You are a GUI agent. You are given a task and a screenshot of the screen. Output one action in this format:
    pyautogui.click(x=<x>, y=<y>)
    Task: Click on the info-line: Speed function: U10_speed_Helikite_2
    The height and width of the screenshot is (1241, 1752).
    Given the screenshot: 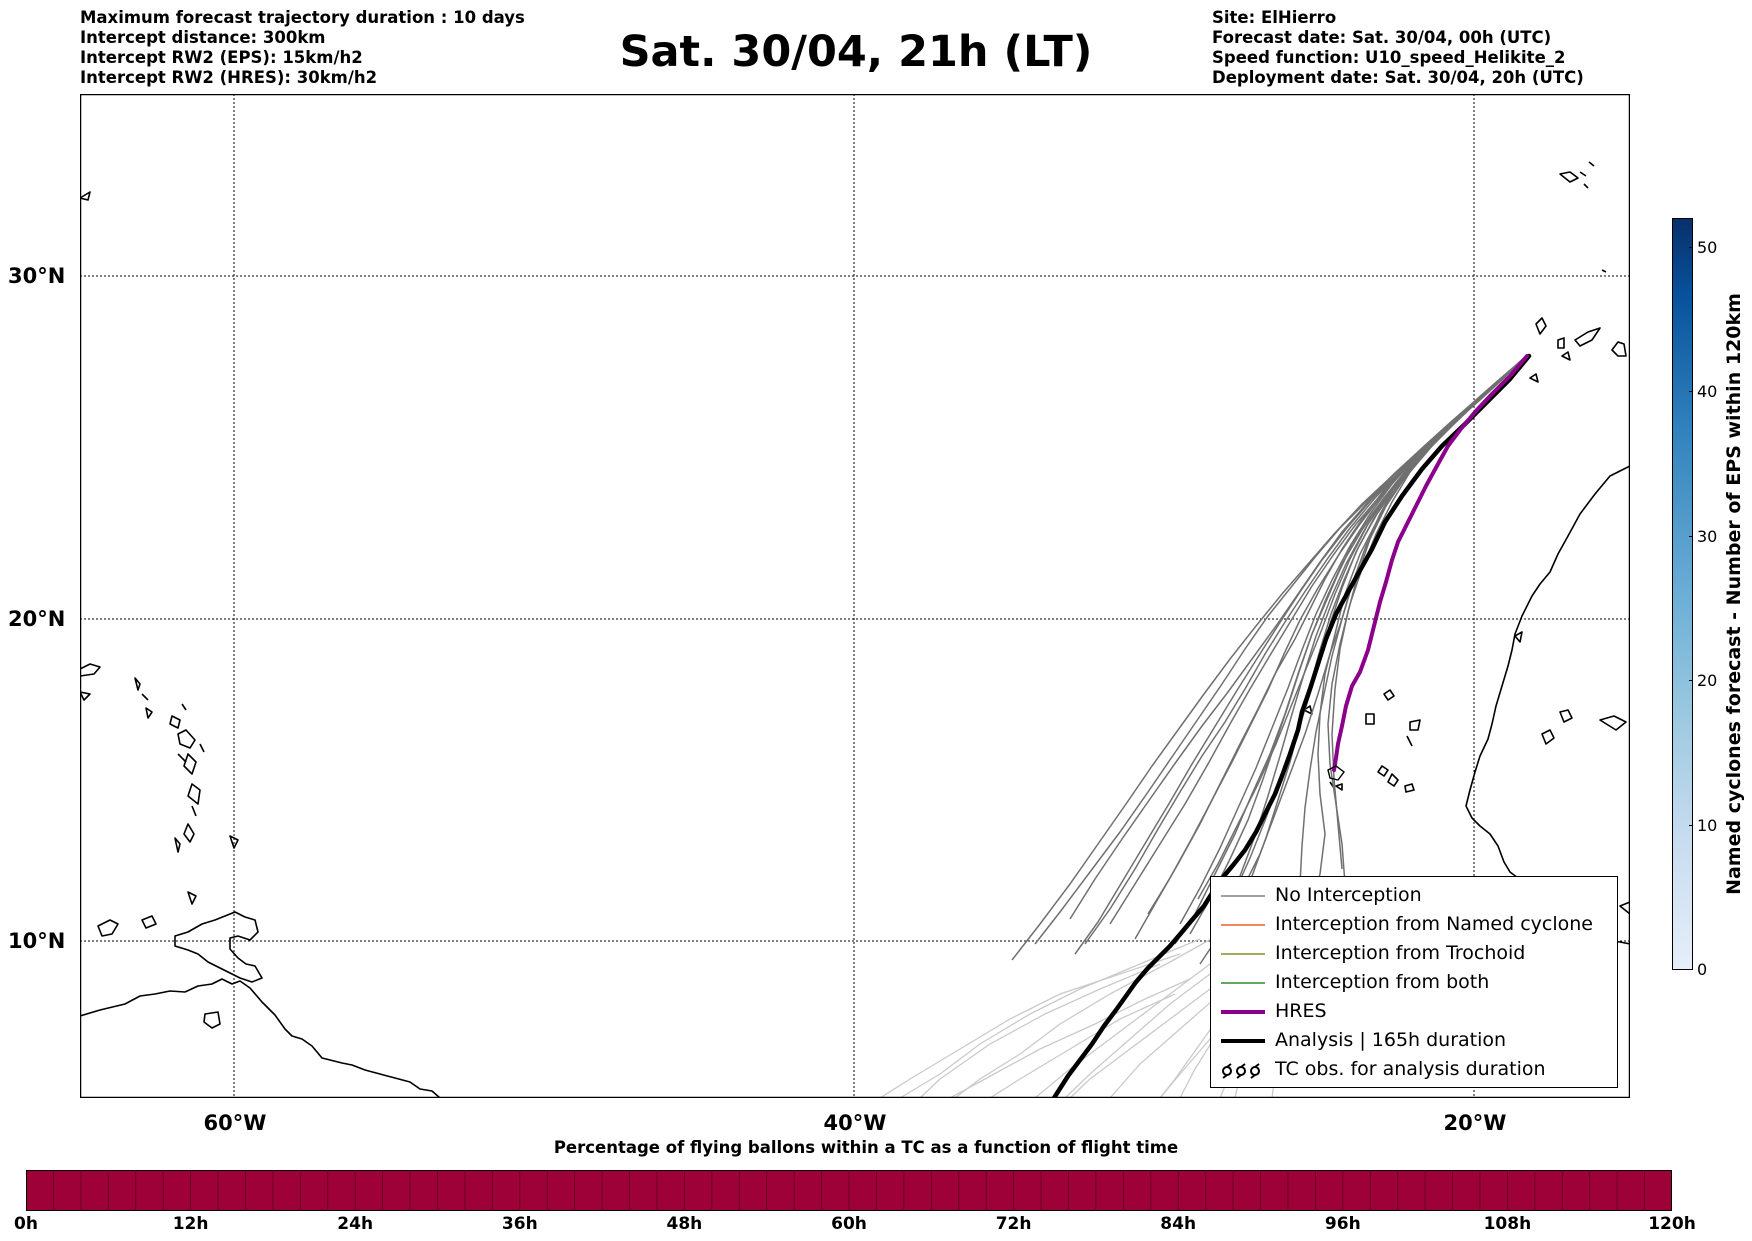 What is the action you would take?
    pyautogui.click(x=1389, y=57)
    